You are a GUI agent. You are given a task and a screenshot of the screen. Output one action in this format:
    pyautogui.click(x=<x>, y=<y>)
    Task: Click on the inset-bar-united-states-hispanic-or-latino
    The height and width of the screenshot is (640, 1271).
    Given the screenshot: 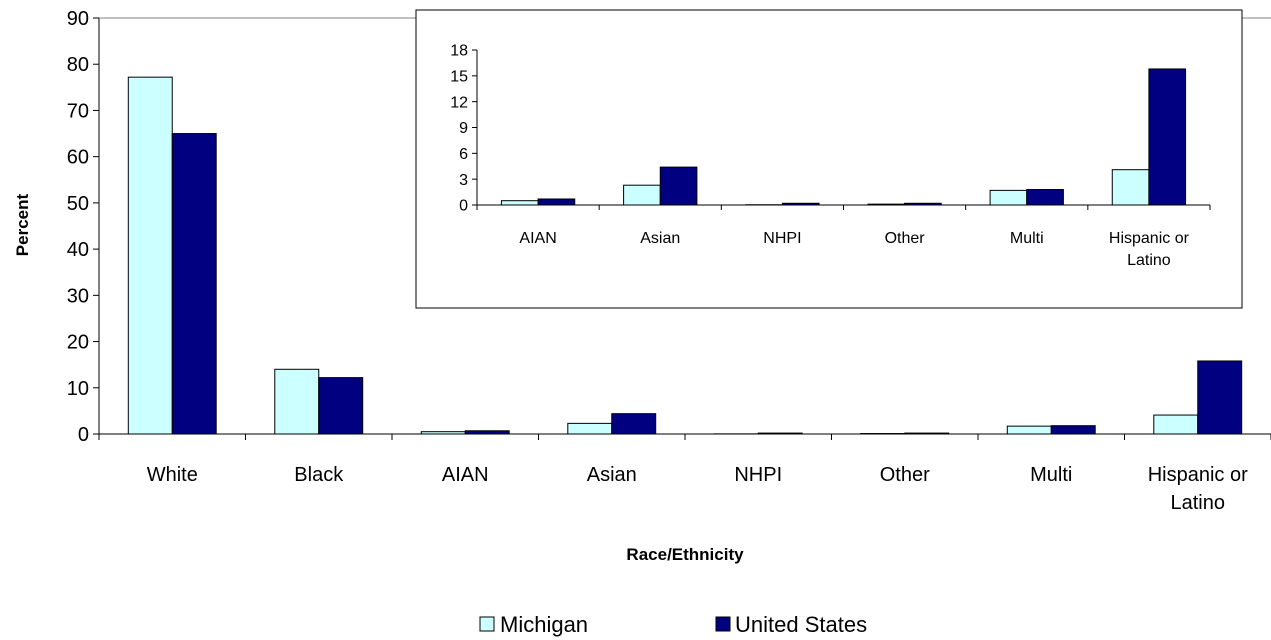 What is the action you would take?
    pyautogui.click(x=1167, y=137)
    